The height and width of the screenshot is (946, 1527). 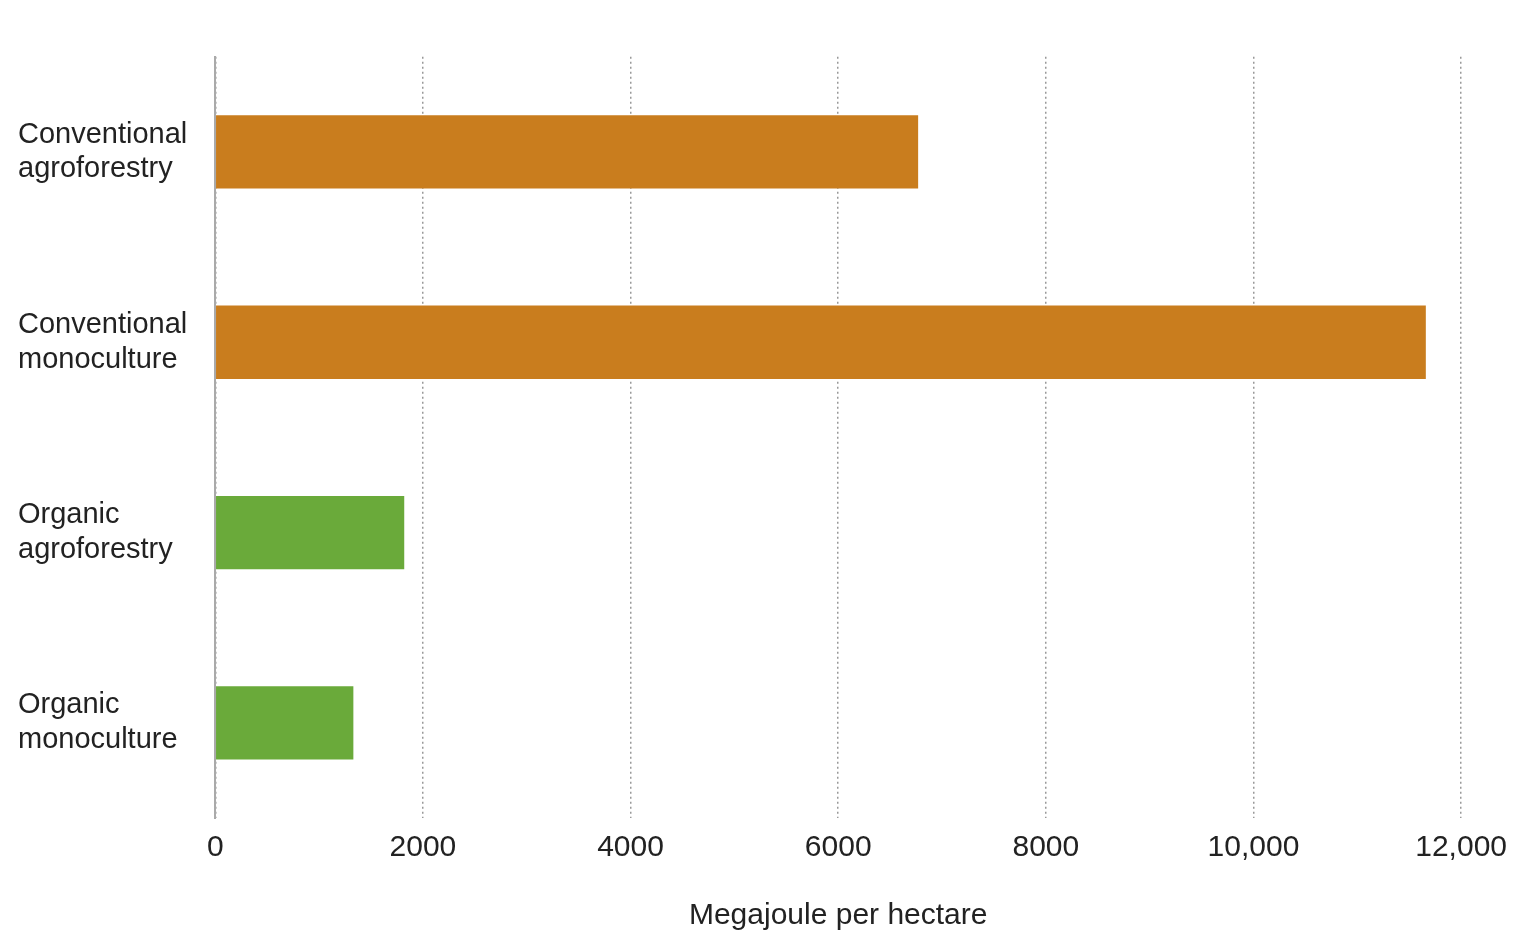 What do you see at coordinates (103, 340) in the screenshot?
I see `y-tick-label: Conventional monoculture` at bounding box center [103, 340].